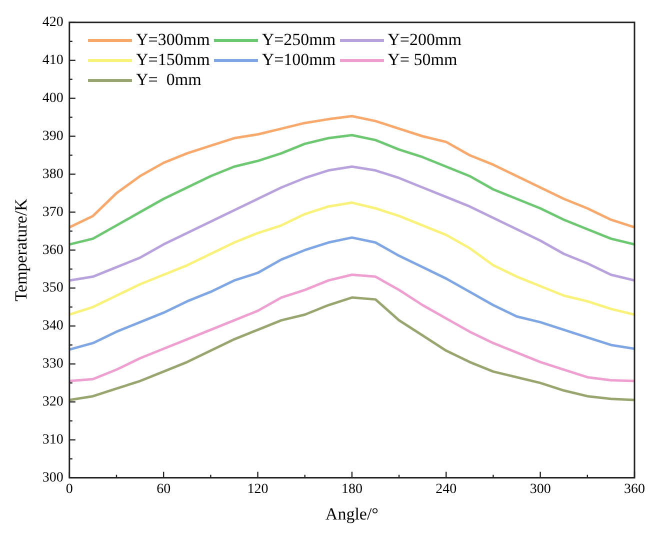 This screenshot has width=656, height=537. Describe the element at coordinates (425, 40) in the screenshot. I see `legend-label: Y=200mm` at that location.